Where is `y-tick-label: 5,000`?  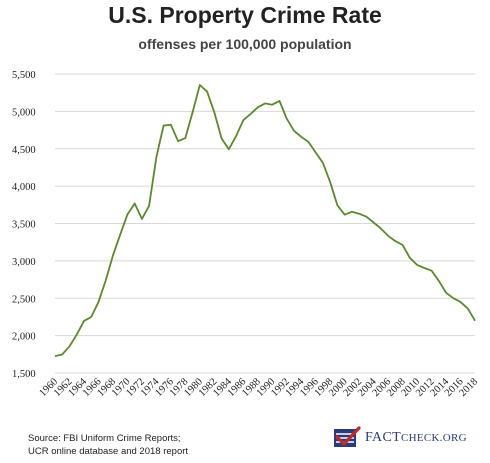
y-tick-label: 5,000 is located at coordinates (24, 112).